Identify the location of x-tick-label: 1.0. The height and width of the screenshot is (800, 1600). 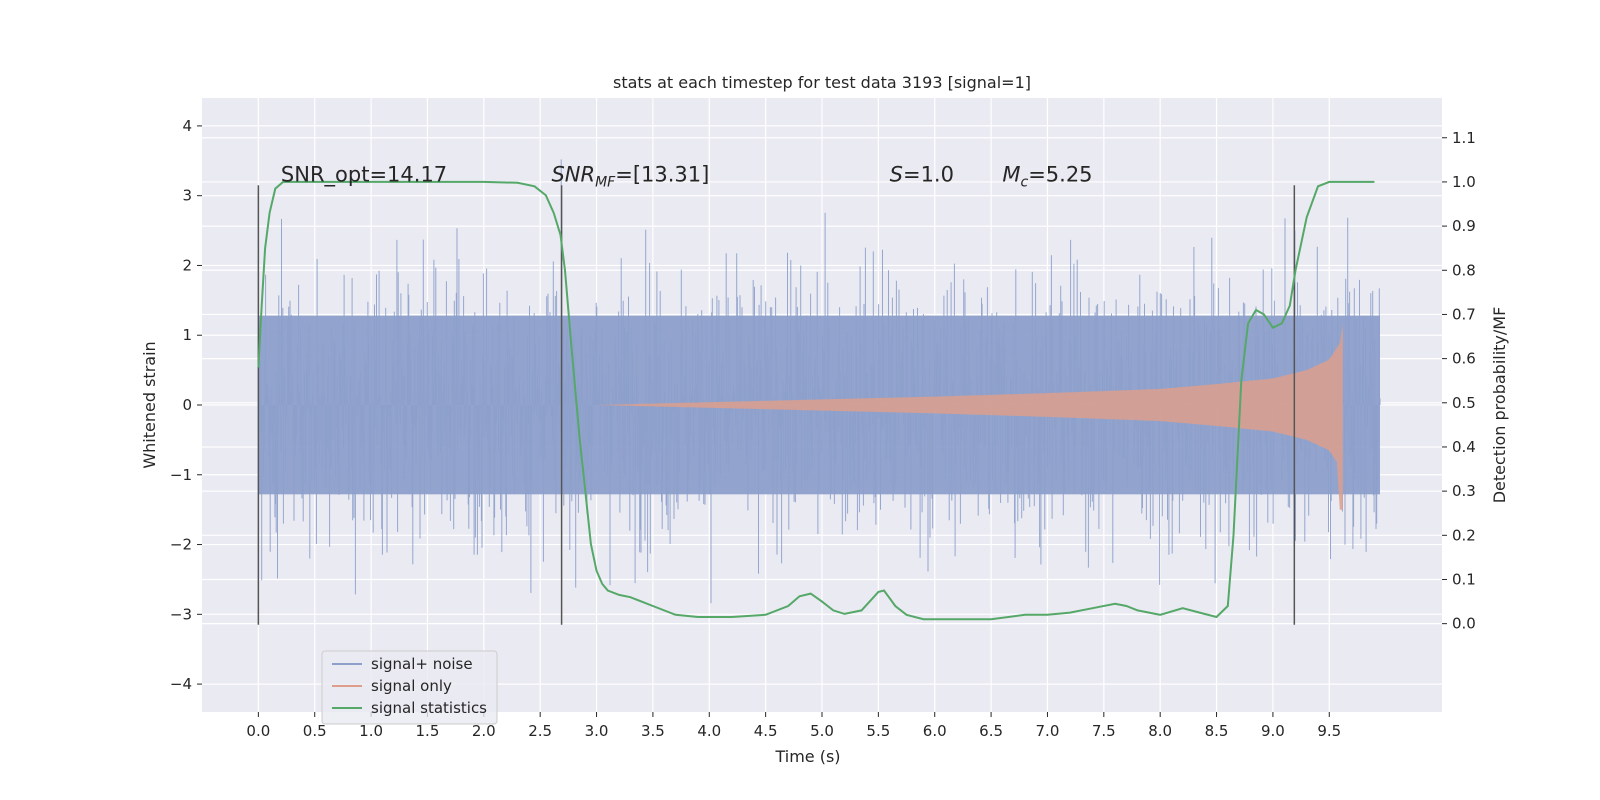
(371, 731).